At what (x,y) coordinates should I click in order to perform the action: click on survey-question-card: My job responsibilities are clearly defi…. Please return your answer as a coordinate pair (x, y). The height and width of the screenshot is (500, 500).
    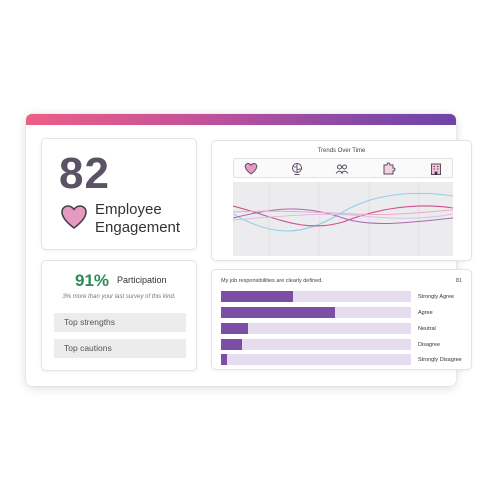
    Looking at the image, I should click on (341, 319).